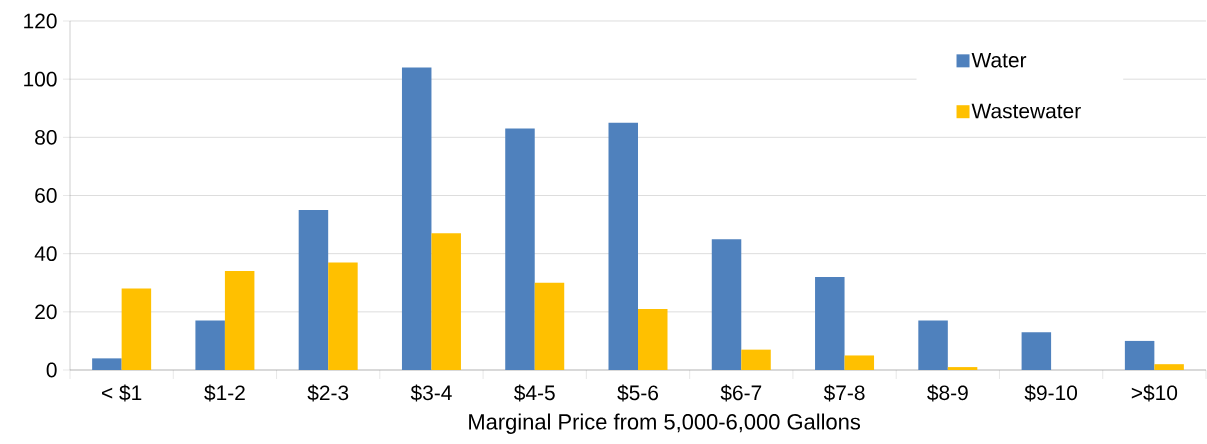 The height and width of the screenshot is (444, 1207). What do you see at coordinates (46, 137) in the screenshot?
I see `y-tick-label: 80` at bounding box center [46, 137].